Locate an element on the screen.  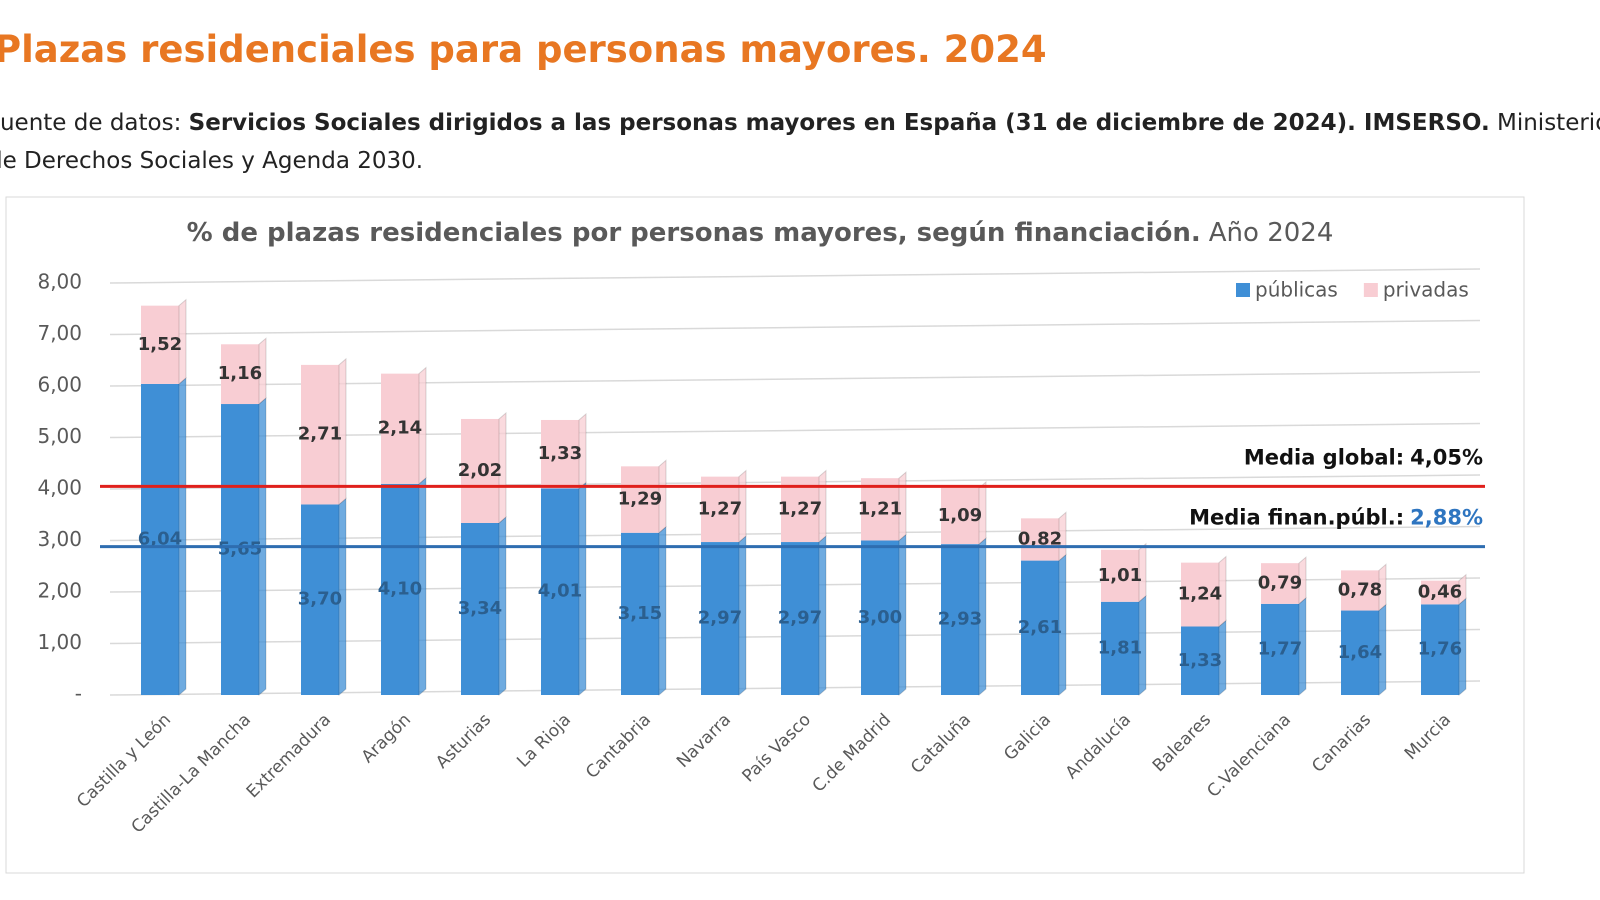
value-label: 2,14 is located at coordinates (400, 428).